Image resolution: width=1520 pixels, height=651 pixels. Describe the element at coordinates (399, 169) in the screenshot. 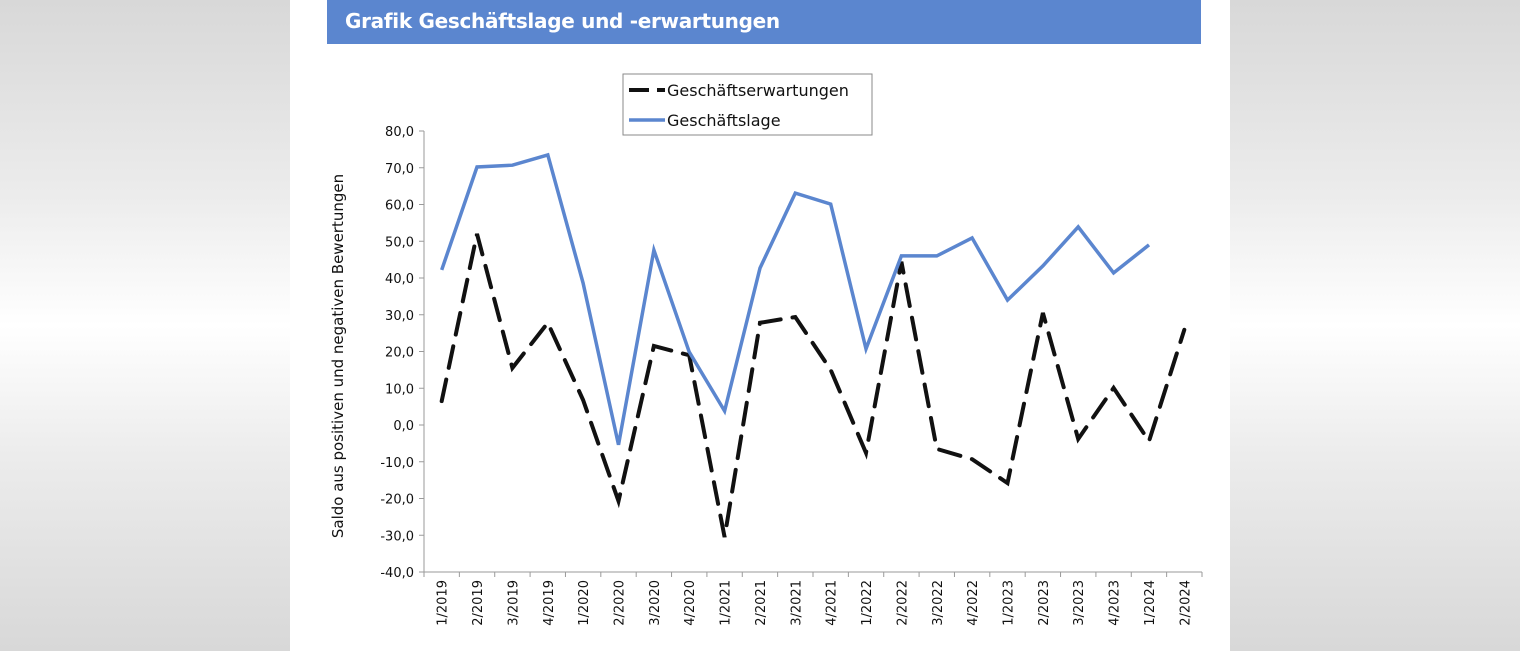

I see `y-tick-label: 70,0` at that location.